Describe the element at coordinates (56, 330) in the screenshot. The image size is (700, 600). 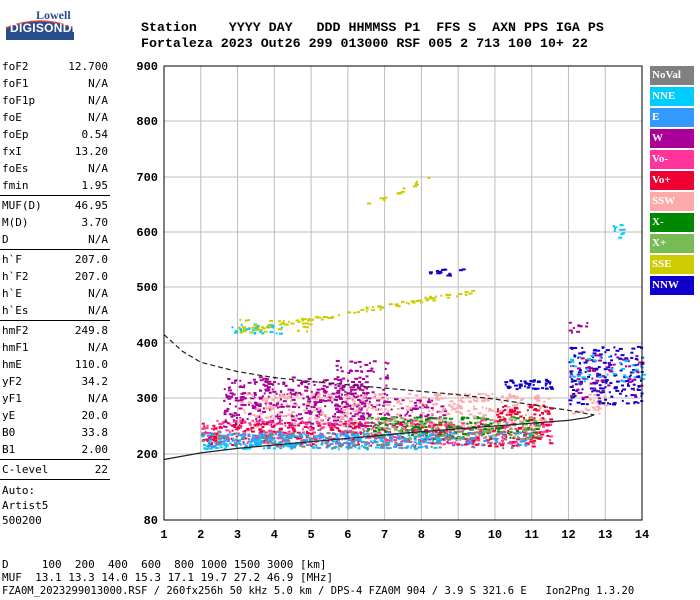
I see `param-row: hmF2 249.8` at that location.